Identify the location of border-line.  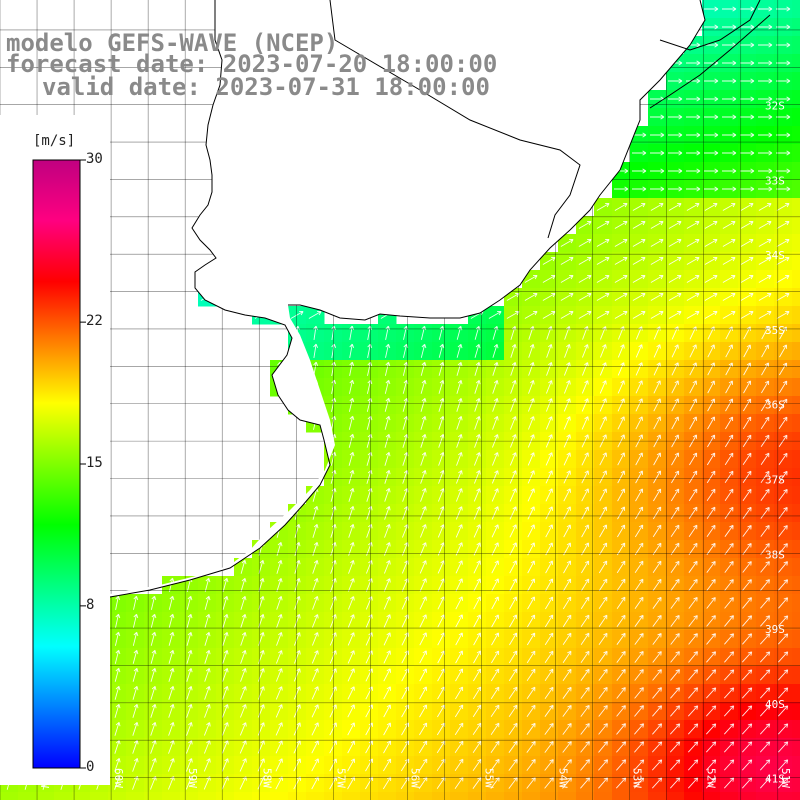
(455, 119).